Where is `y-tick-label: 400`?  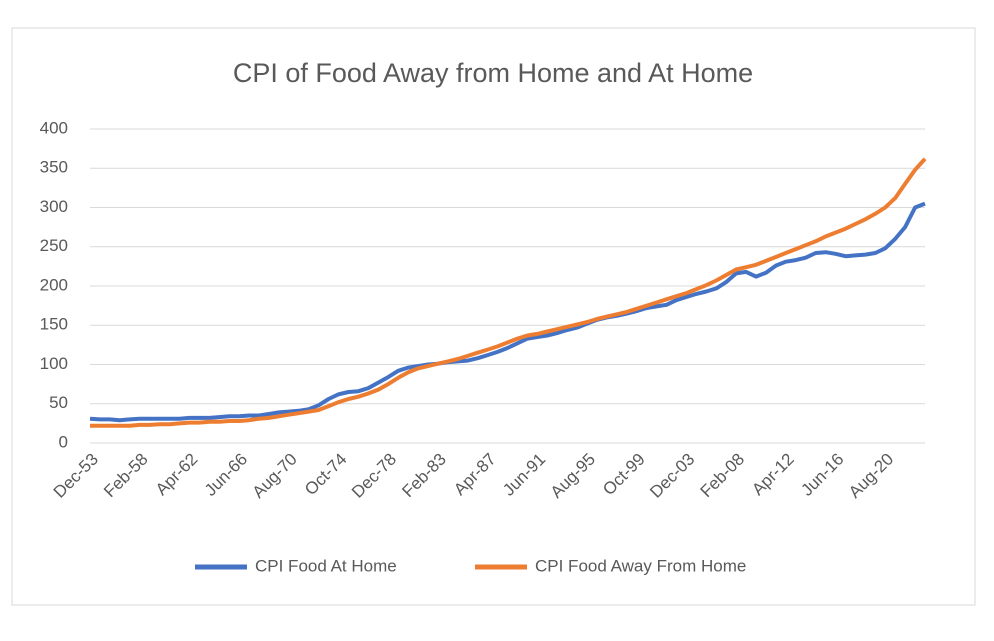 y-tick-label: 400 is located at coordinates (54, 127).